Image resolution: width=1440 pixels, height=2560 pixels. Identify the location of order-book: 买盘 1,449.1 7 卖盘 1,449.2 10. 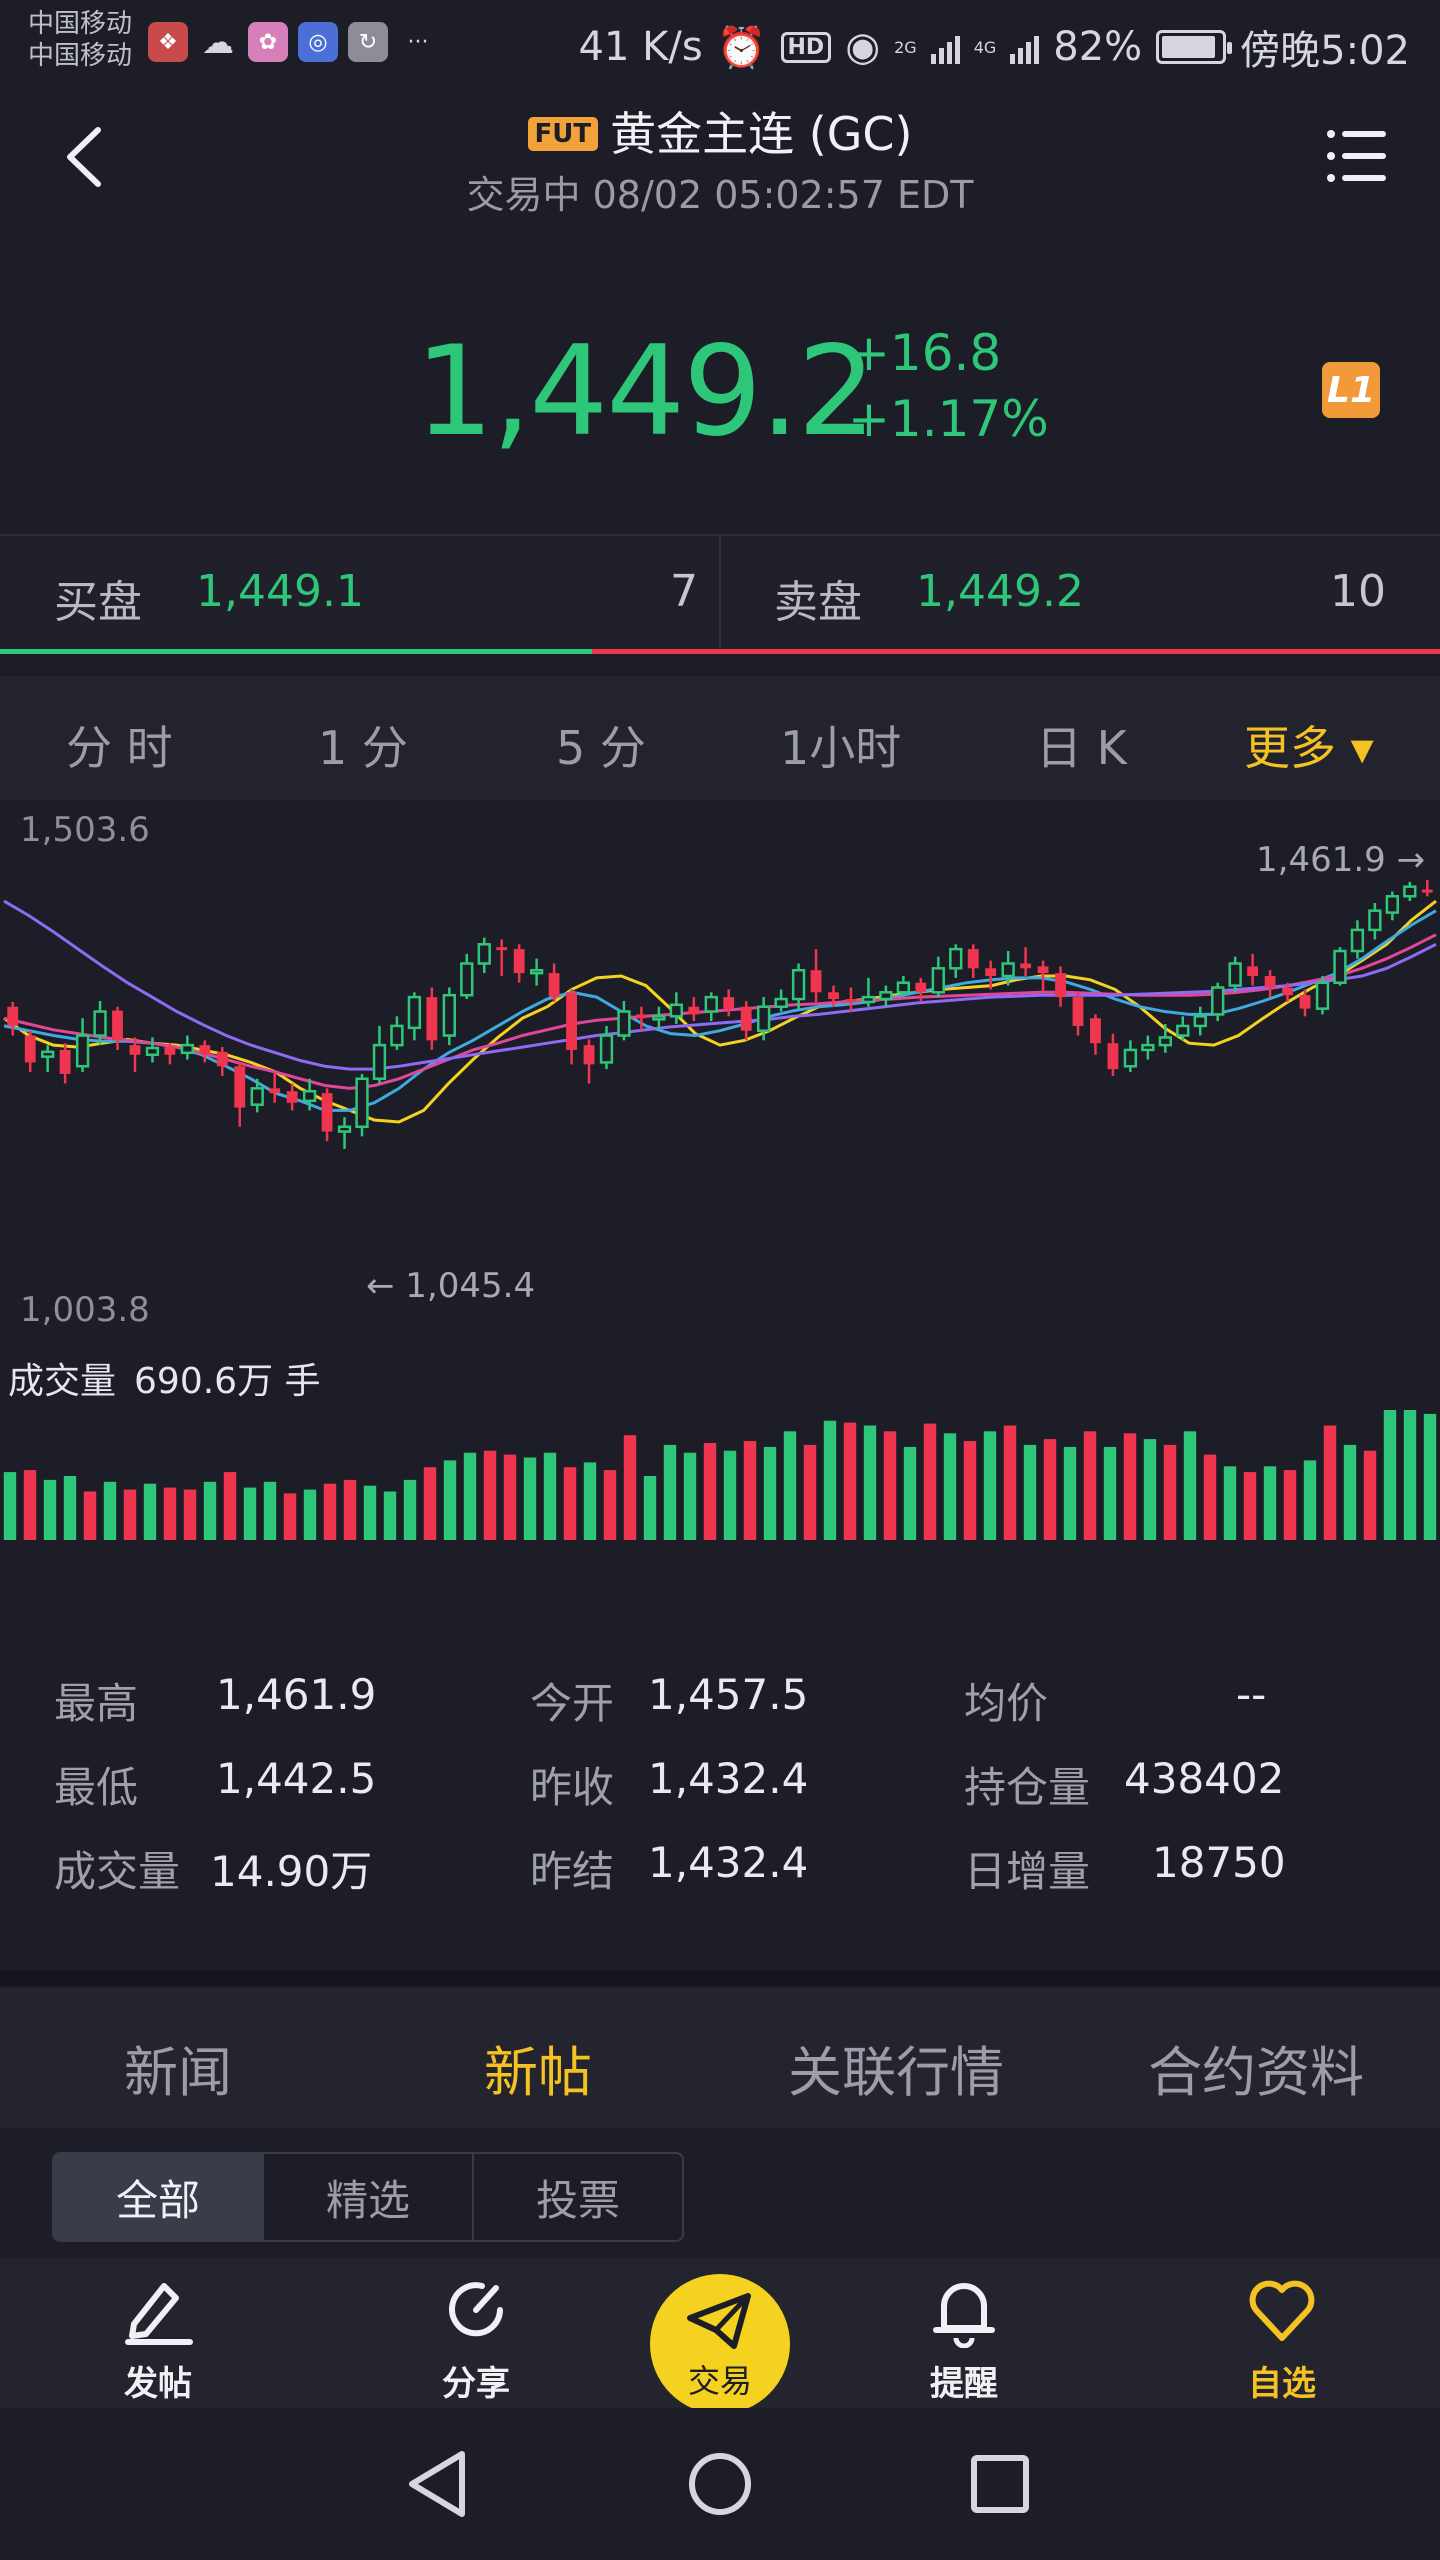
(720, 594).